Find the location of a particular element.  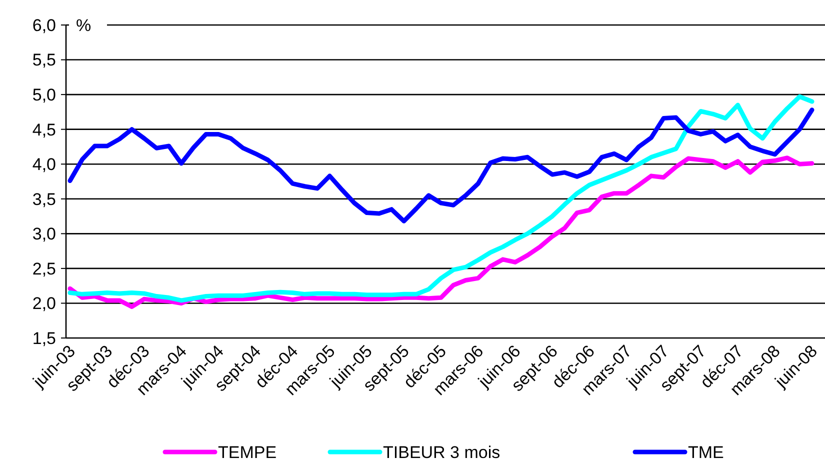

y-tick-label: 6,0 is located at coordinates (44, 25).